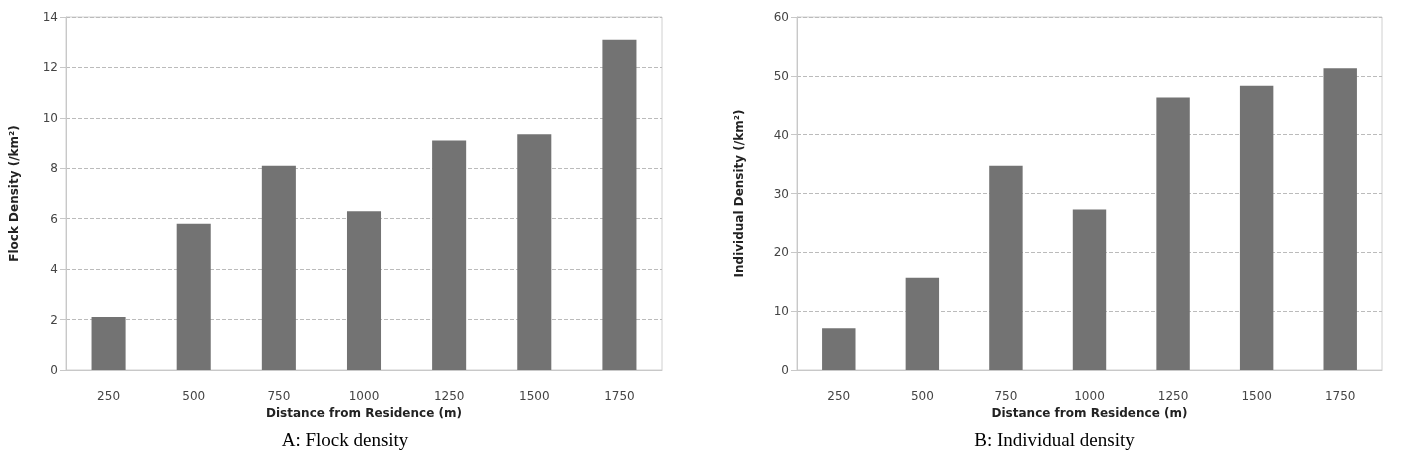 This screenshot has height=458, width=1409. Describe the element at coordinates (54, 269) in the screenshot. I see `y-tick-label: 4` at that location.